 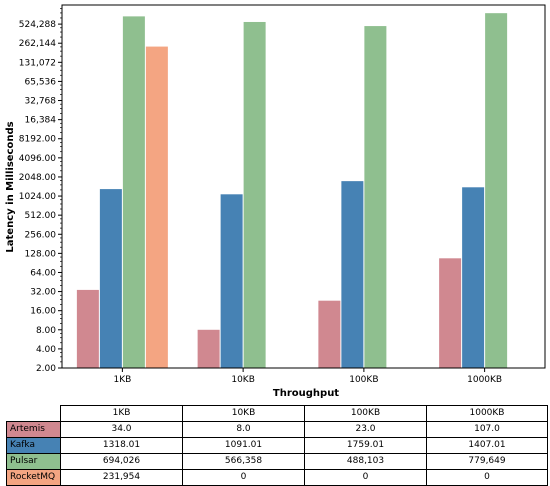 I want to click on table-cell: 8.0, so click(x=243, y=429).